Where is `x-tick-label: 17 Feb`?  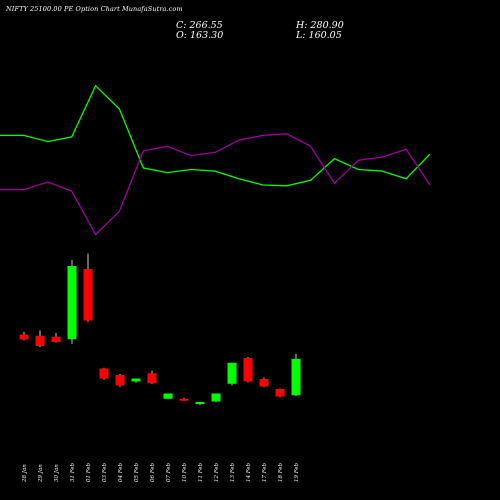 x-tick-label: 17 Feb is located at coordinates (265, 472).